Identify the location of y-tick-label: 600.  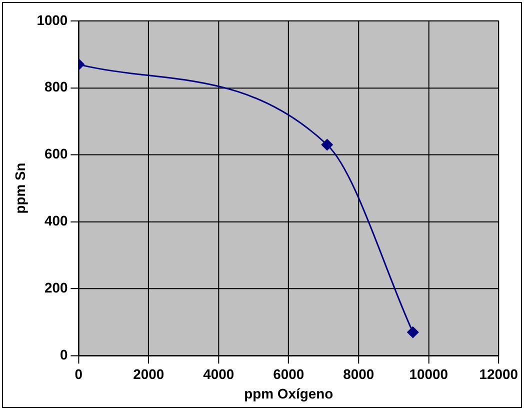
(56, 154).